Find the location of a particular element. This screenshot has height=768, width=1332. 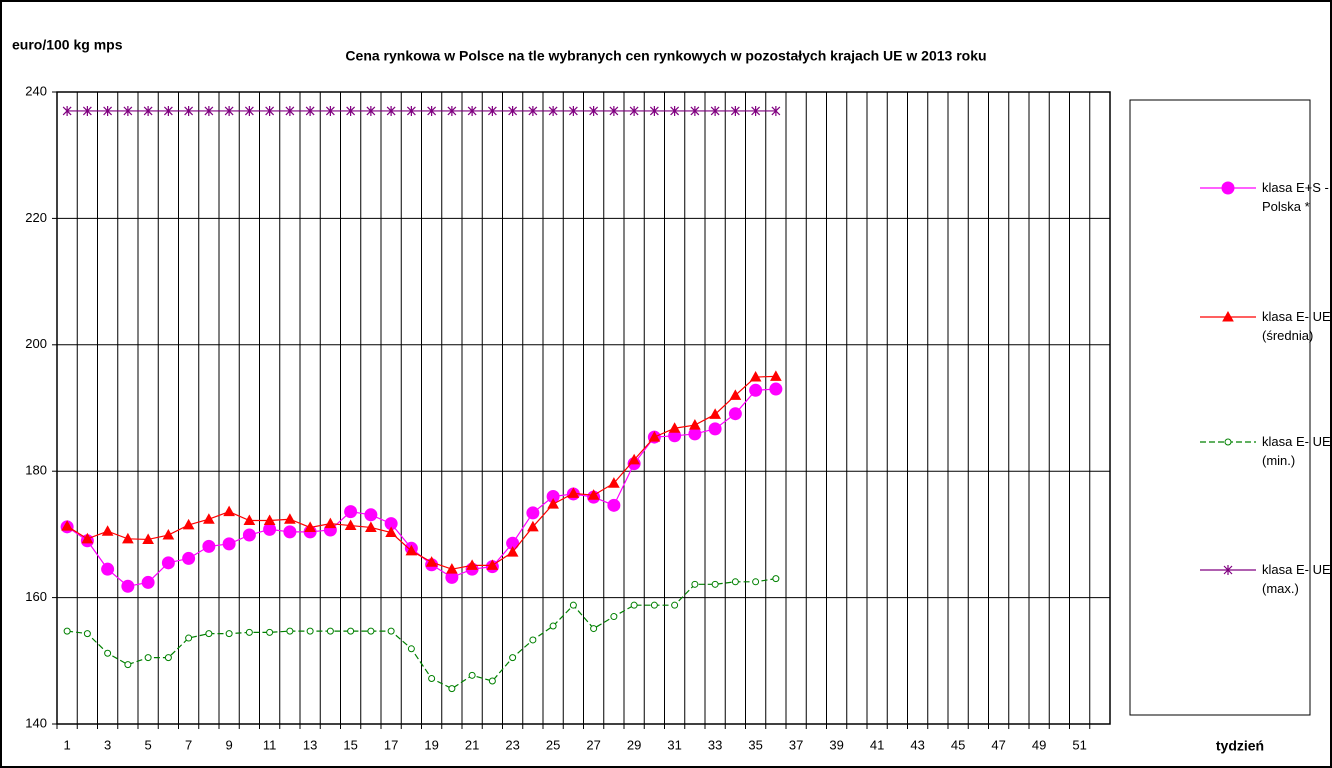

x-tick-label: 23 is located at coordinates (512, 744).